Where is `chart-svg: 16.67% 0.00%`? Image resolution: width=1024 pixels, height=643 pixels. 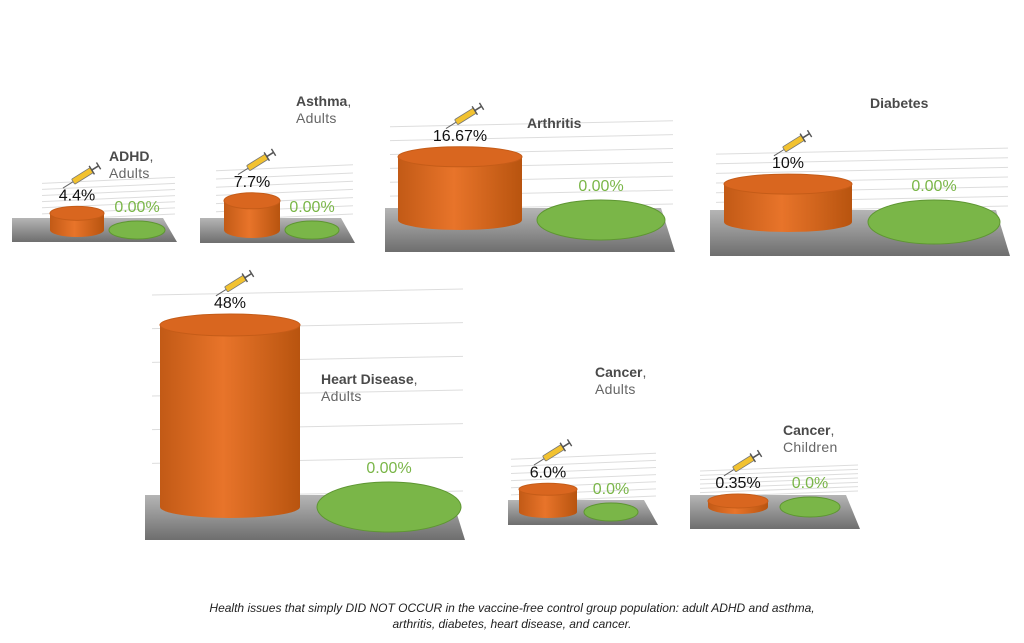
chart-svg: 16.67% 0.00% is located at coordinates (530, 177).